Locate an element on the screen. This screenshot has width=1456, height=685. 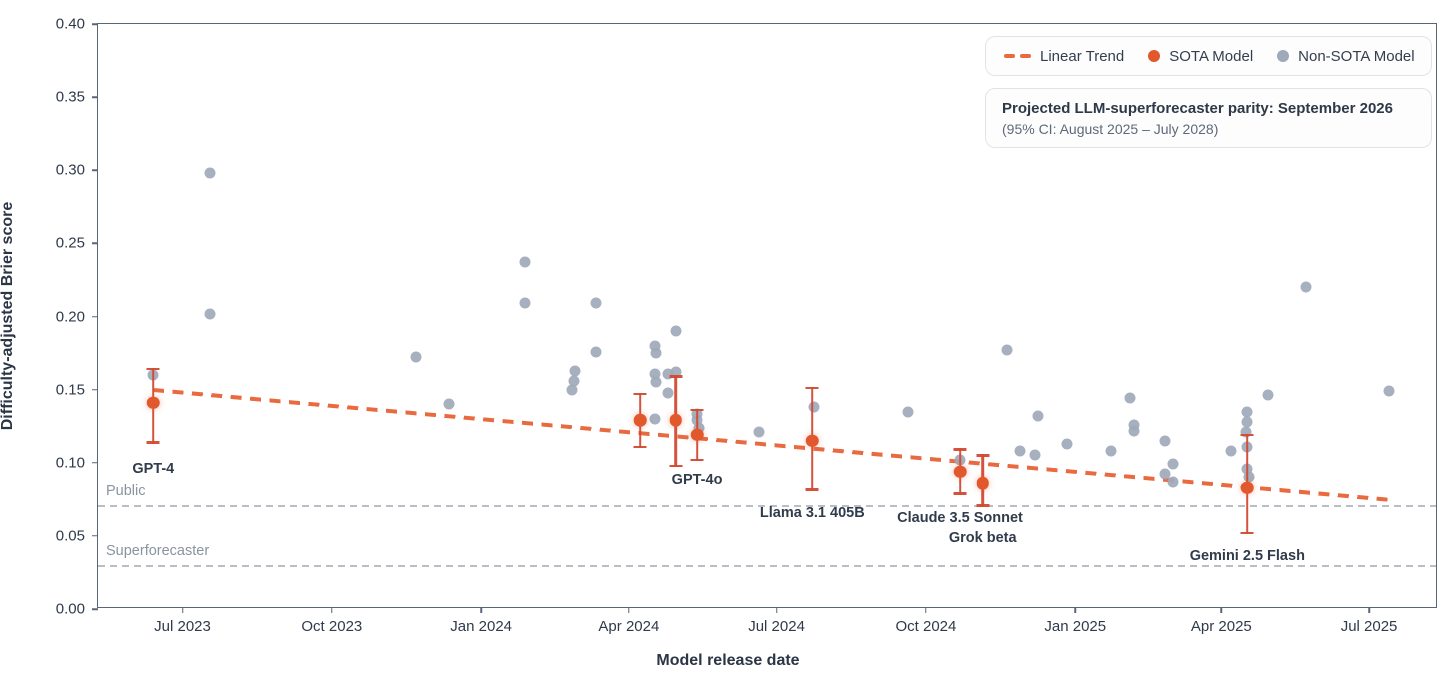
legend-item-non-sota-model: Non-SOTA Model is located at coordinates (1346, 56).